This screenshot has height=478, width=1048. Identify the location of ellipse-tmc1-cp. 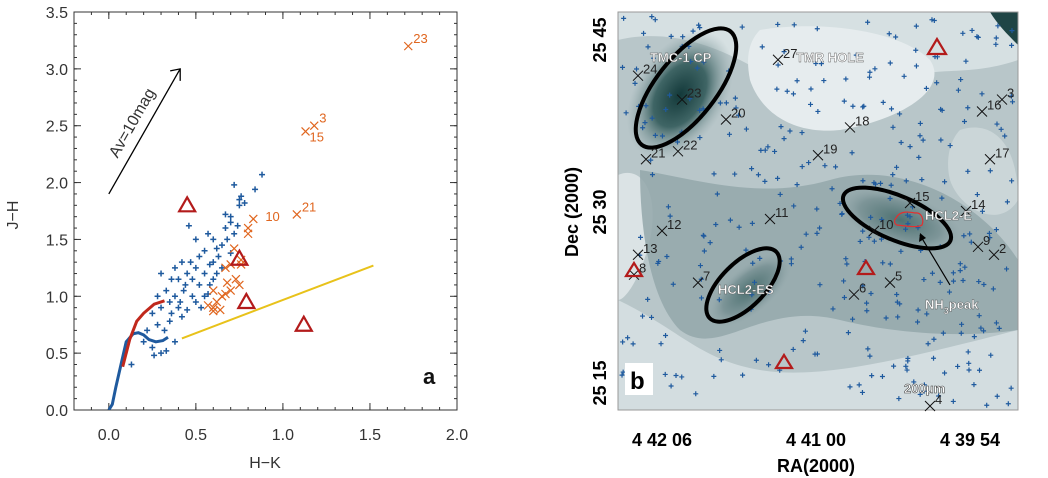
(686, 88).